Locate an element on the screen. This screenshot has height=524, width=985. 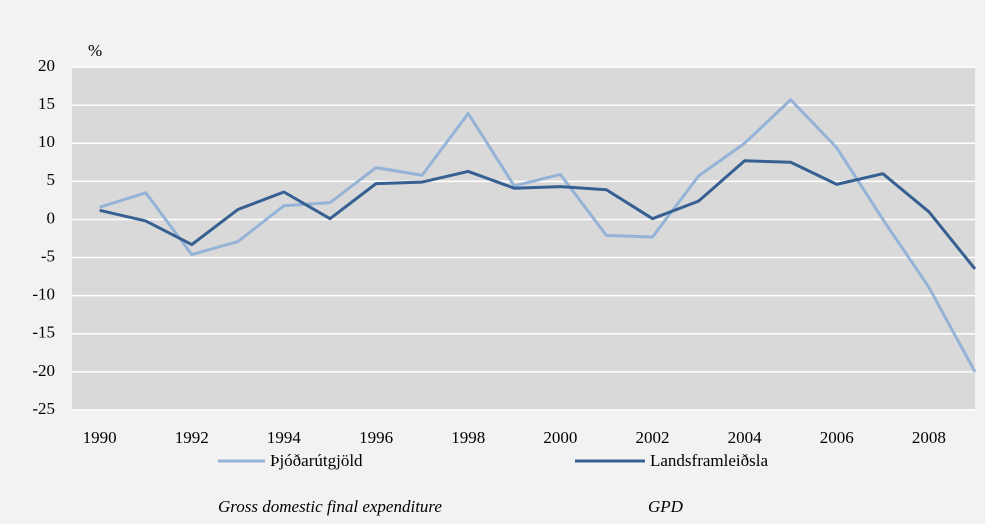
x-tick-label: 1990 is located at coordinates (100, 437).